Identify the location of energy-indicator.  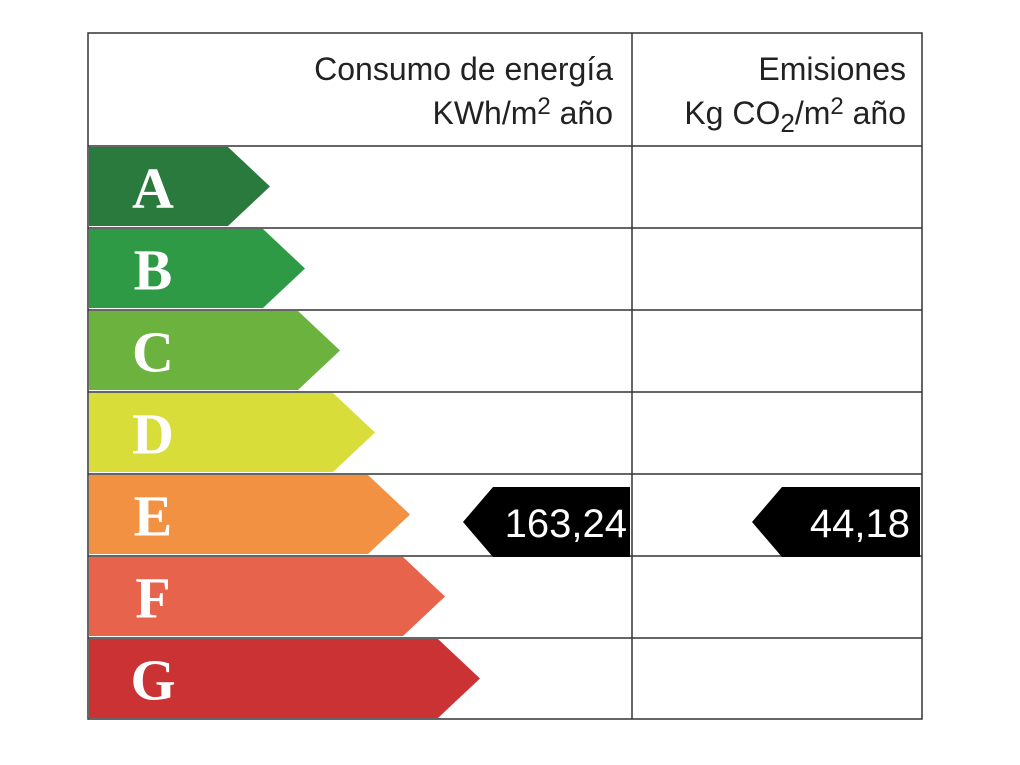
(546, 522).